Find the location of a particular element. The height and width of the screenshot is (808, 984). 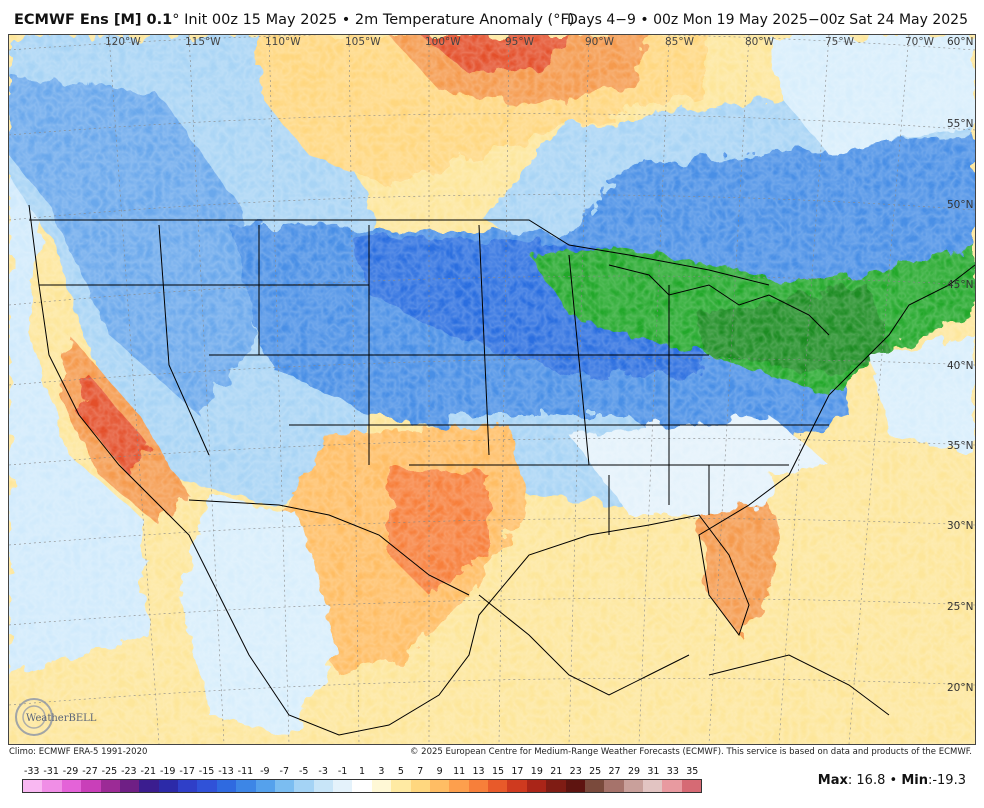

gulf-coast-mexico is located at coordinates (584, 645).